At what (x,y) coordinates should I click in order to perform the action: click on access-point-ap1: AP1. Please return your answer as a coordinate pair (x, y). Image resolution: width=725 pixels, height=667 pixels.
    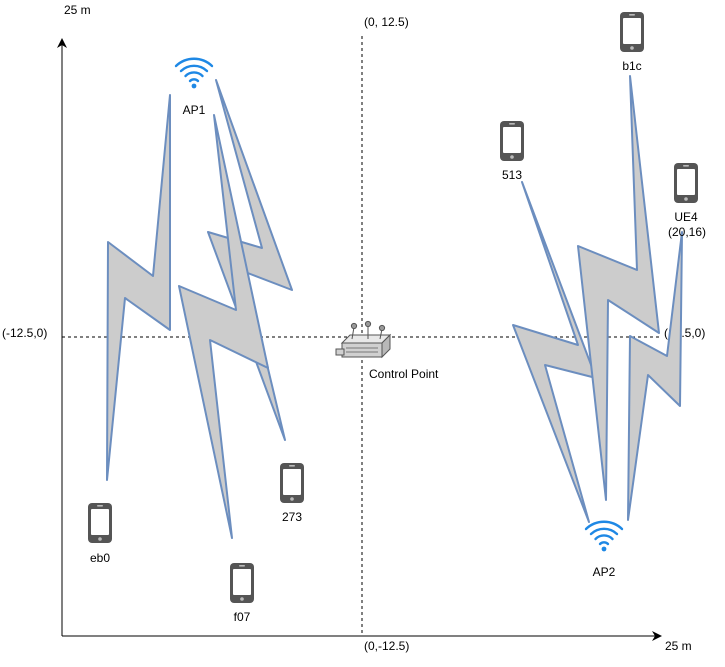
    Looking at the image, I should click on (194, 87).